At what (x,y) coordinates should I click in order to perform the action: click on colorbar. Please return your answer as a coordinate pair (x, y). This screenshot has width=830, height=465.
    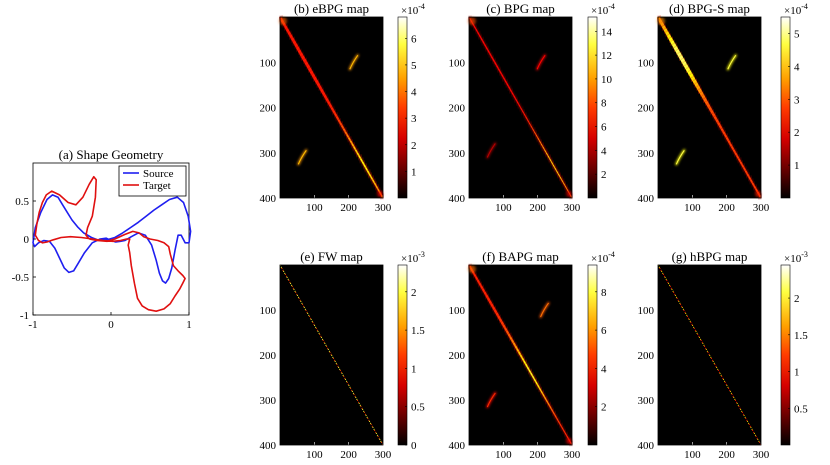
    Looking at the image, I should click on (785, 355).